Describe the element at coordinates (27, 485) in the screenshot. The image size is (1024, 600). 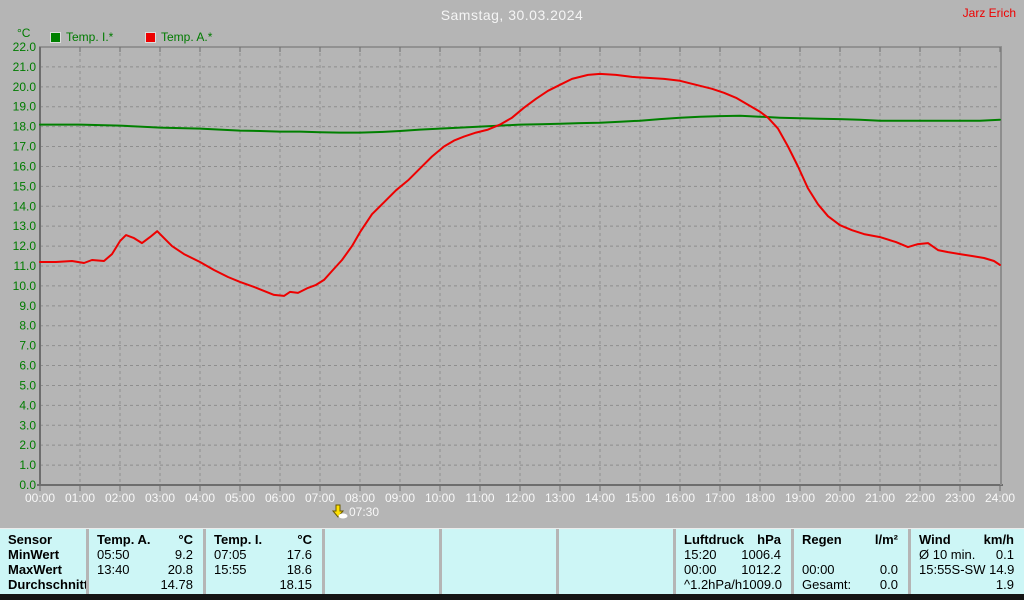
I see `y-tick-label: 0.0` at that location.